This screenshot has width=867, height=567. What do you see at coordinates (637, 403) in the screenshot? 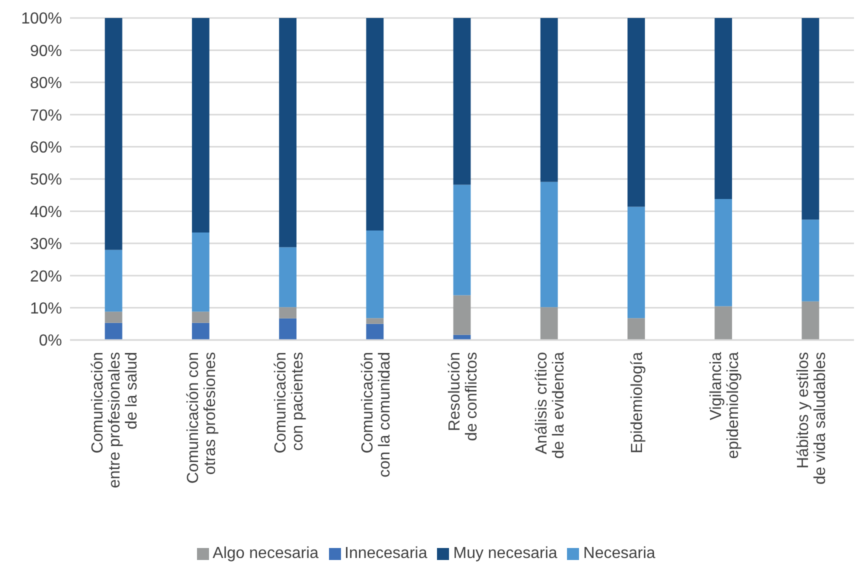
I see `x-tick-label: Epidemiología` at bounding box center [637, 403].